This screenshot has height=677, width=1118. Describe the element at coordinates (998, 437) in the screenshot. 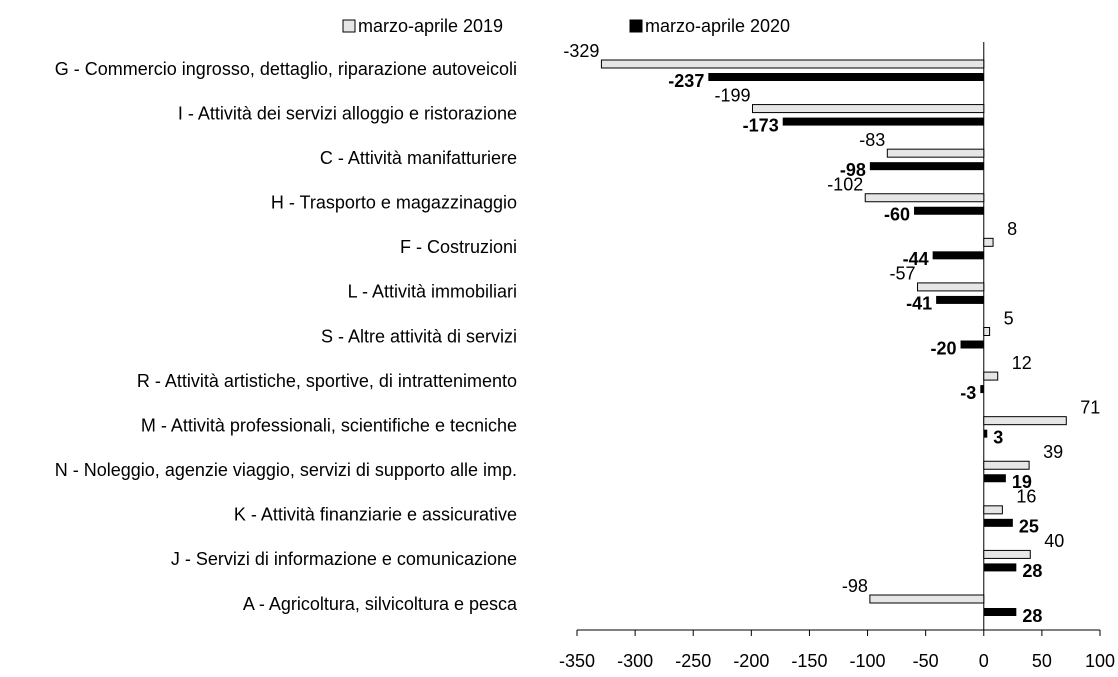

I see `value-label: 3` at that location.